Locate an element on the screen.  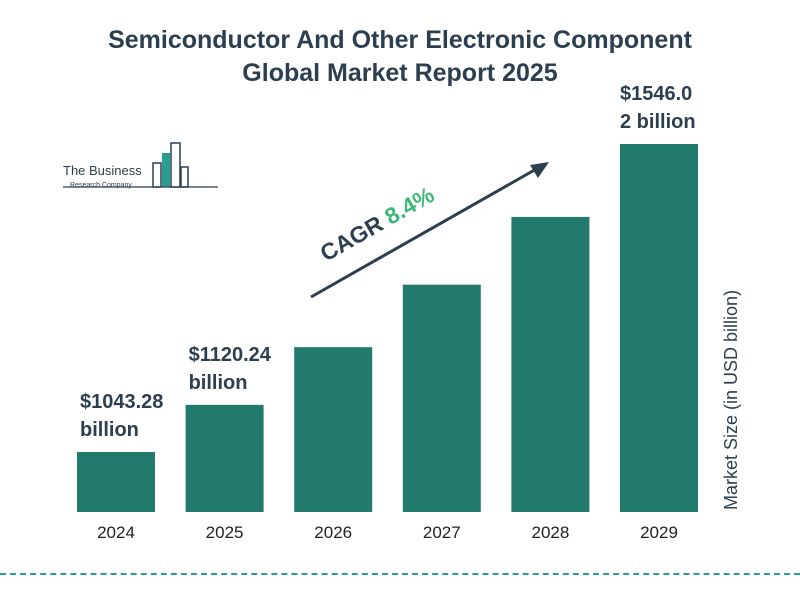
bar-2025 is located at coordinates (224, 458).